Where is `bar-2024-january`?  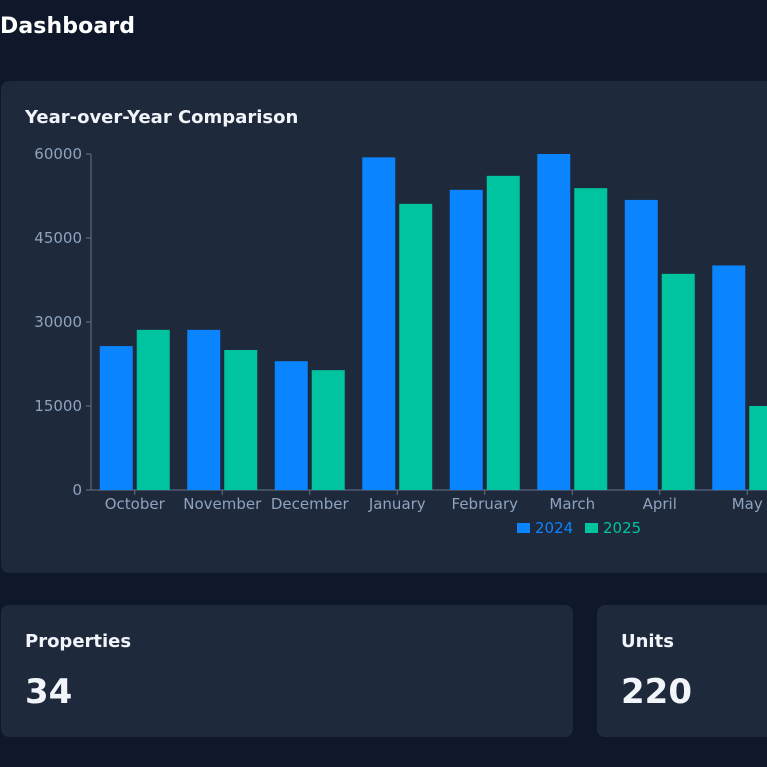
bar-2024-january is located at coordinates (379, 324).